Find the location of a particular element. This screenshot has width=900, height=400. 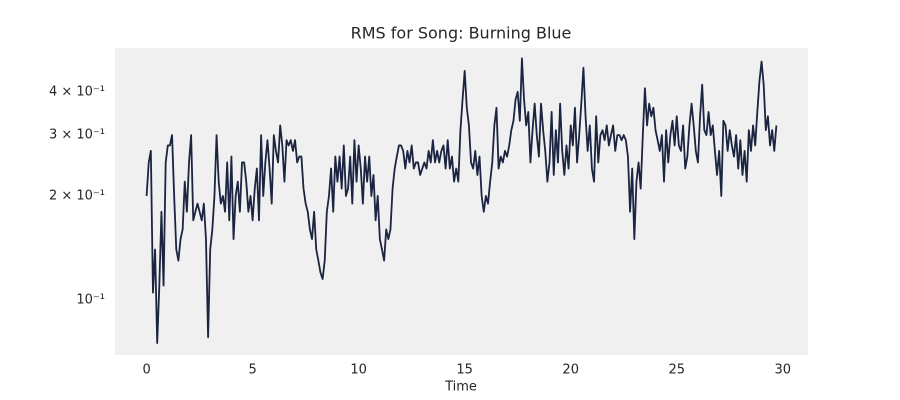

x-tick-label: 25 is located at coordinates (676, 370).